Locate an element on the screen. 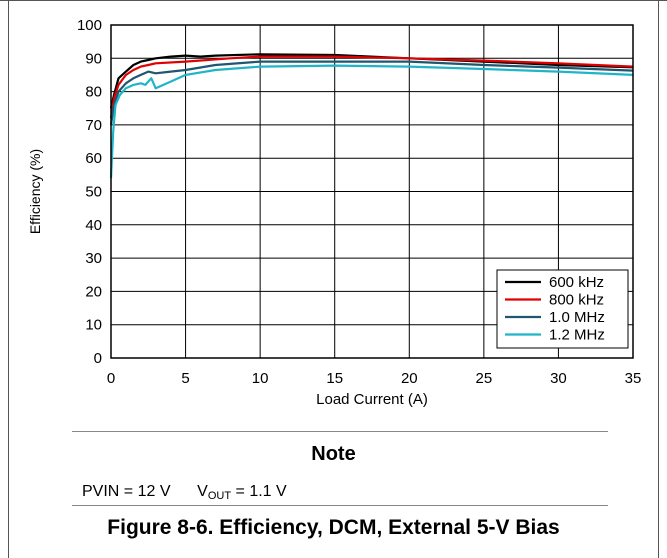 Image resolution: width=667 pixels, height=558 pixels. y-axis-label: Efficiency (%) is located at coordinates (35, 191).